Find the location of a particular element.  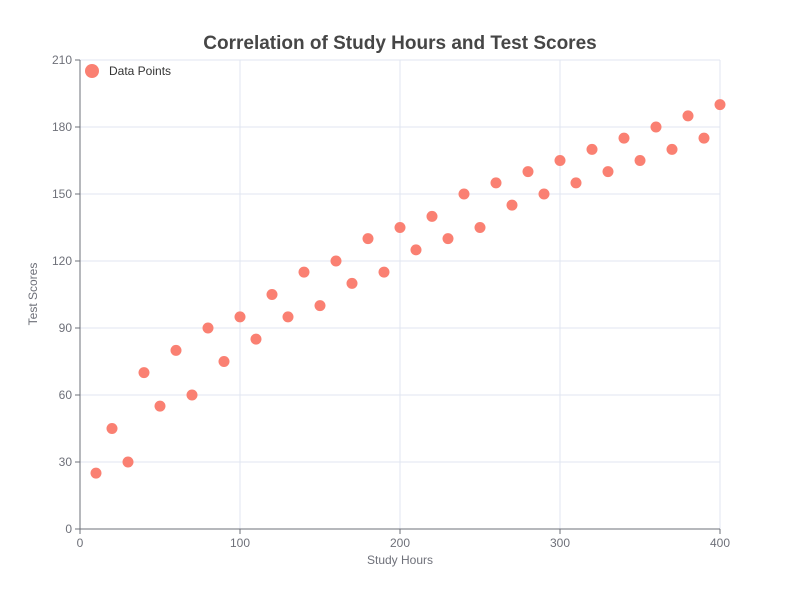

y-tick-label: 180 is located at coordinates (62, 127).